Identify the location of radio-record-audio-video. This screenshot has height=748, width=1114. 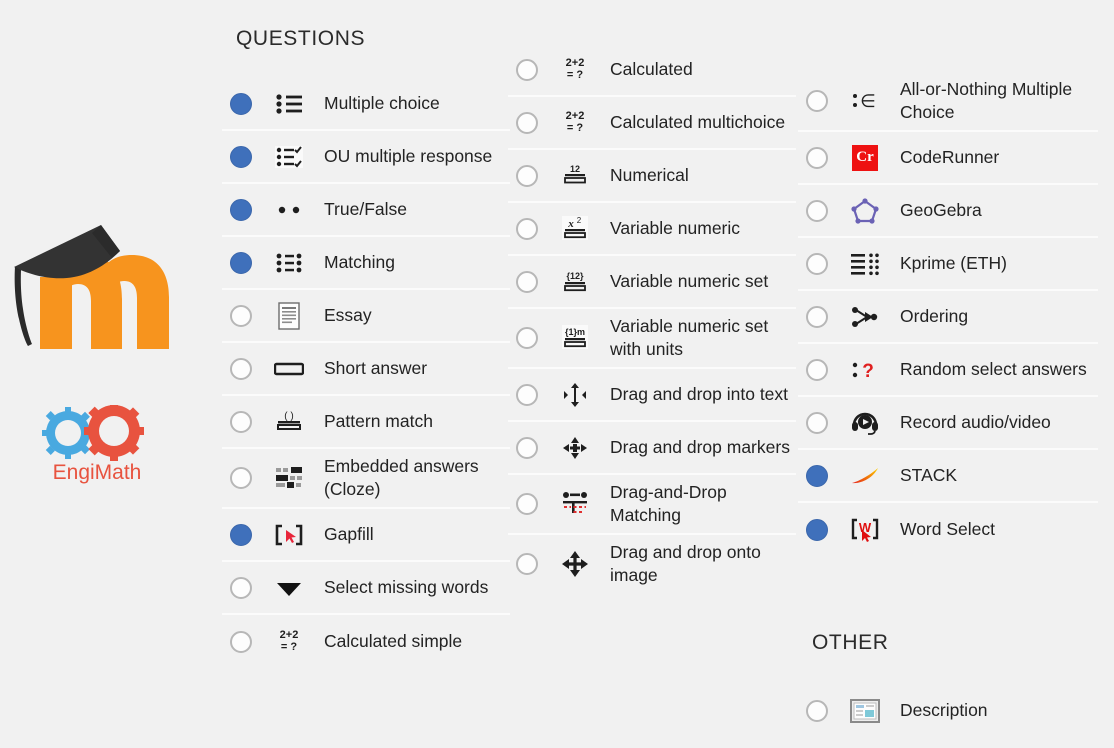
(817, 422).